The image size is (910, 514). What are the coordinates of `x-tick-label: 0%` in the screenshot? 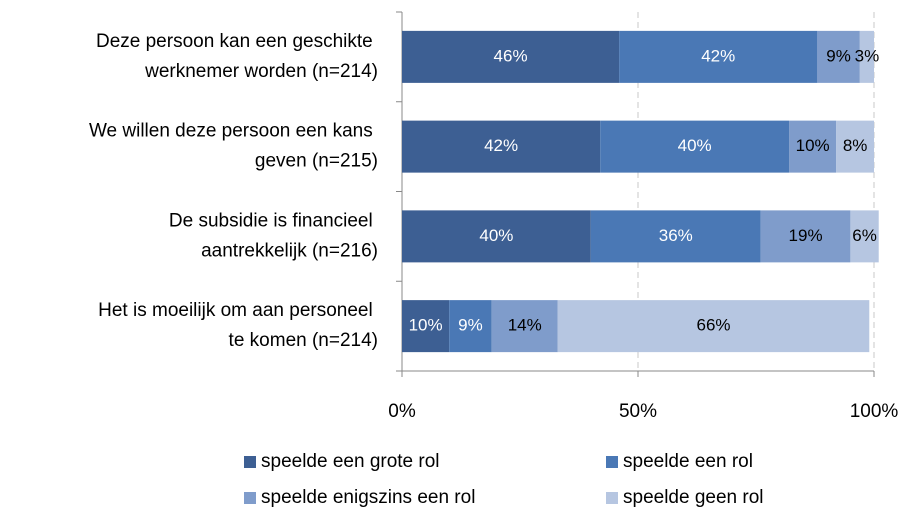 It's located at (402, 411).